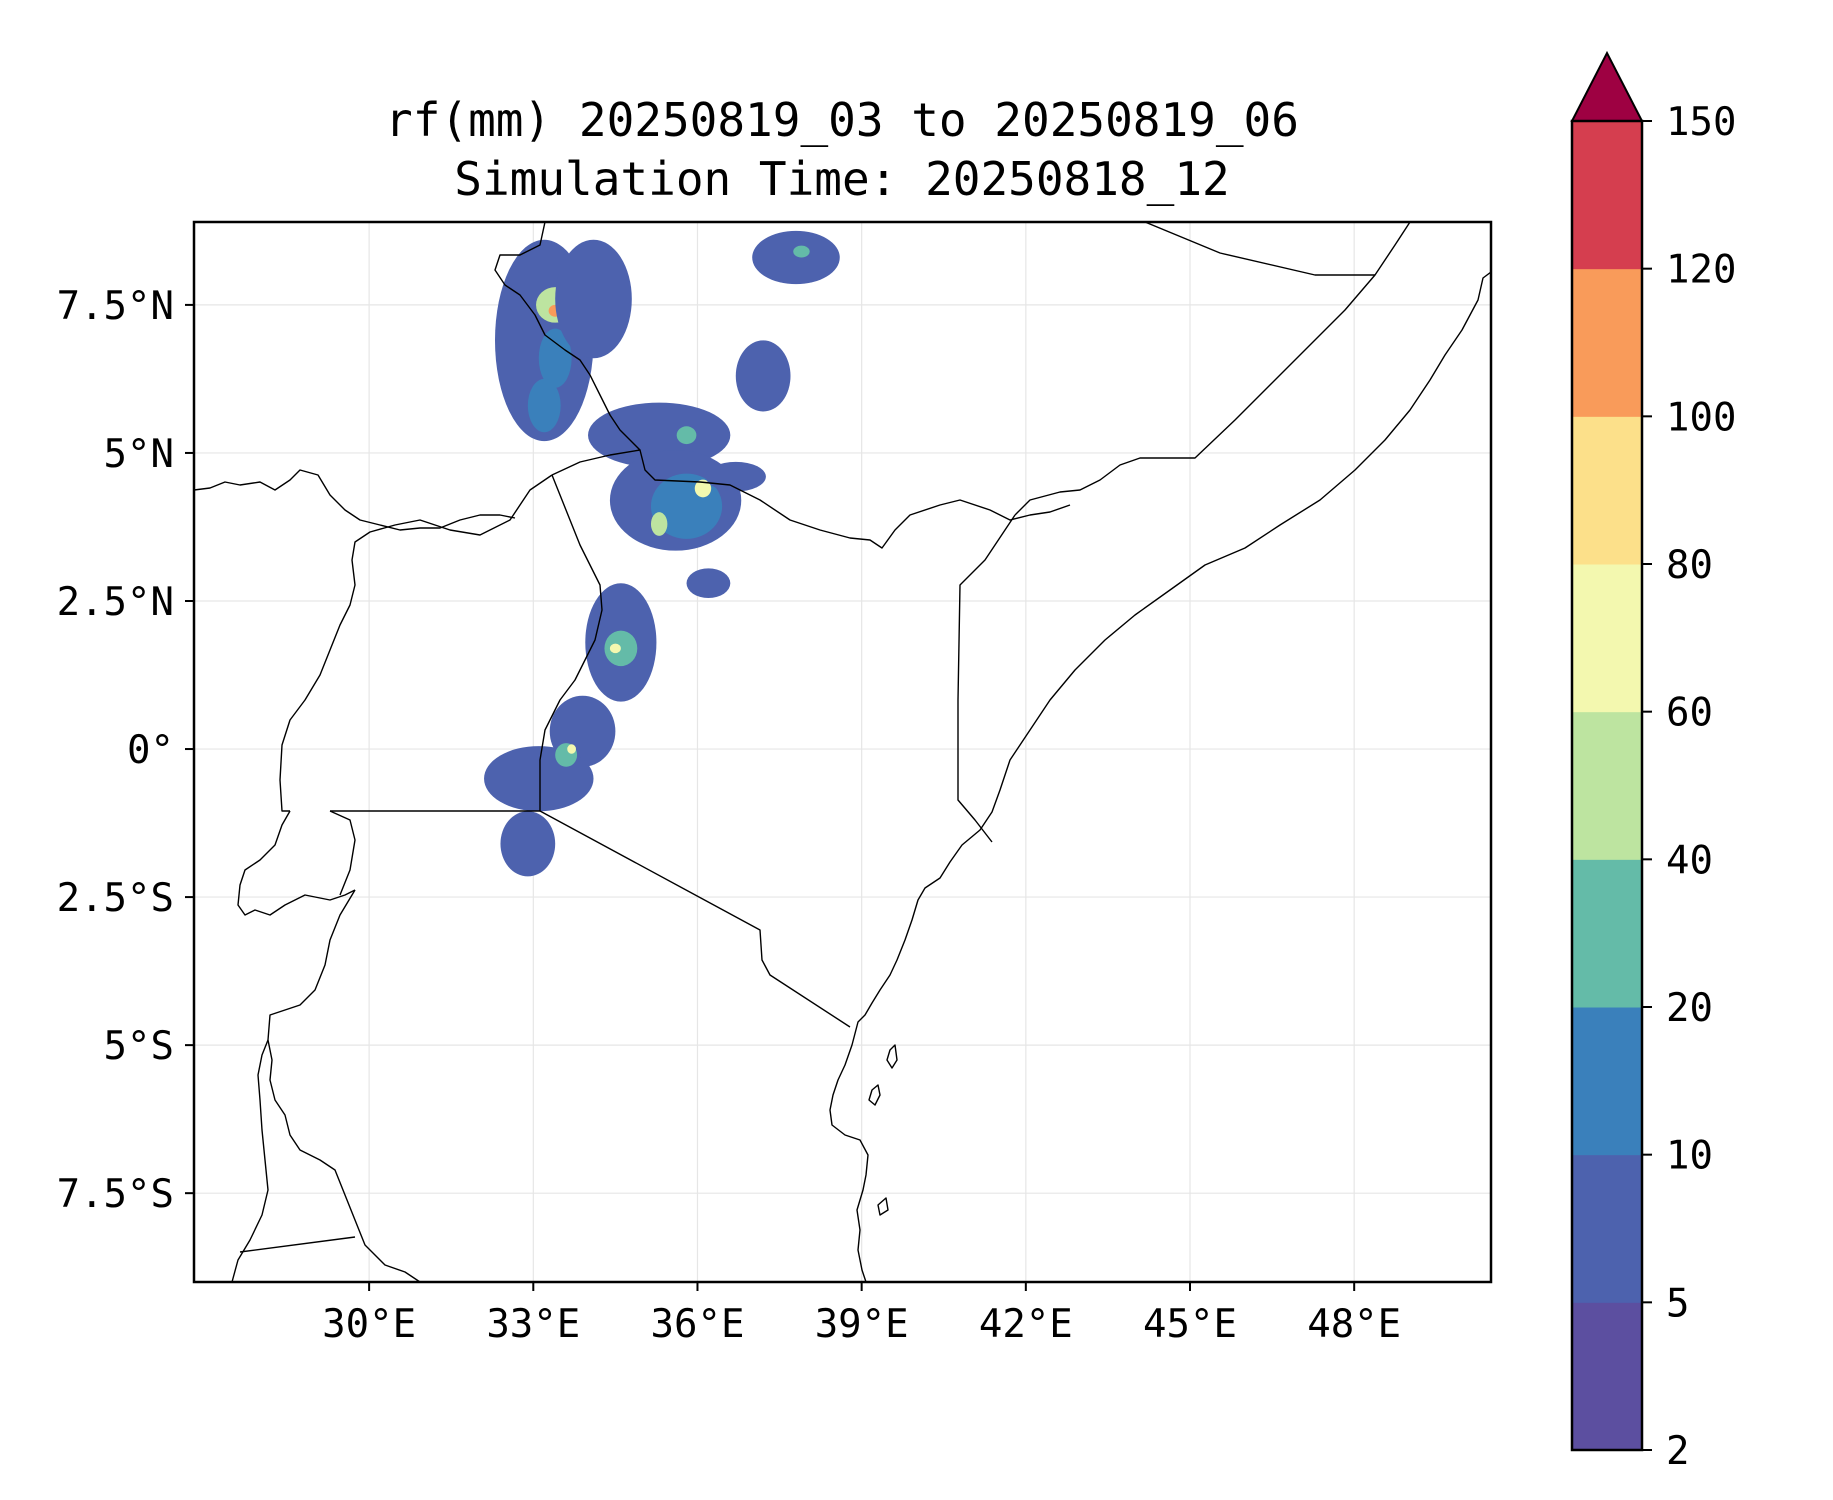 This screenshot has height=1500, width=1833. What do you see at coordinates (150, 750) in the screenshot?
I see `lat-tick-label-3: 0°` at bounding box center [150, 750].